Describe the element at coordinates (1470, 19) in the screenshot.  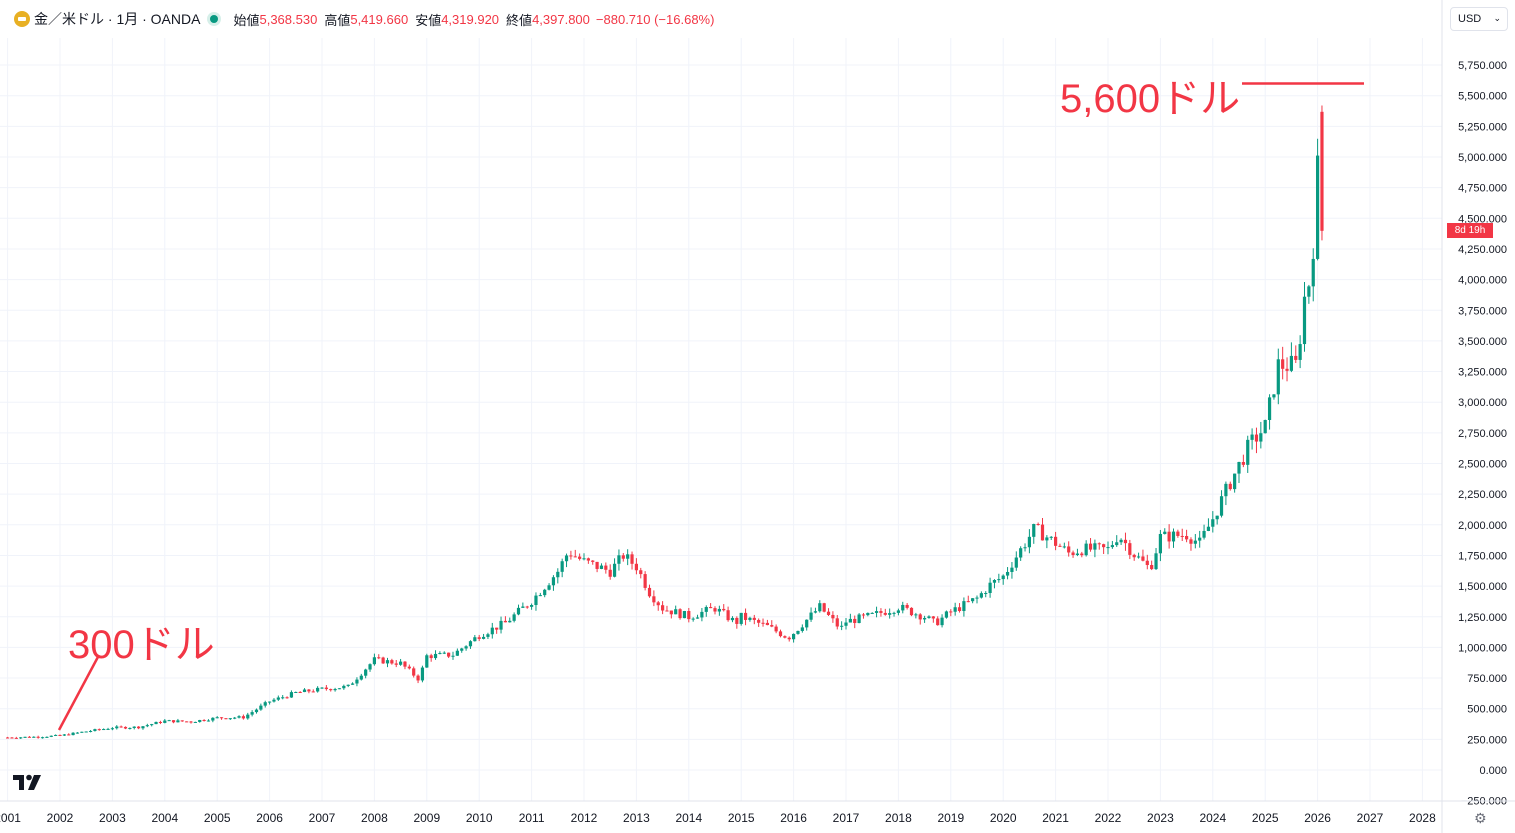
I see `currency-label: USD` at that location.